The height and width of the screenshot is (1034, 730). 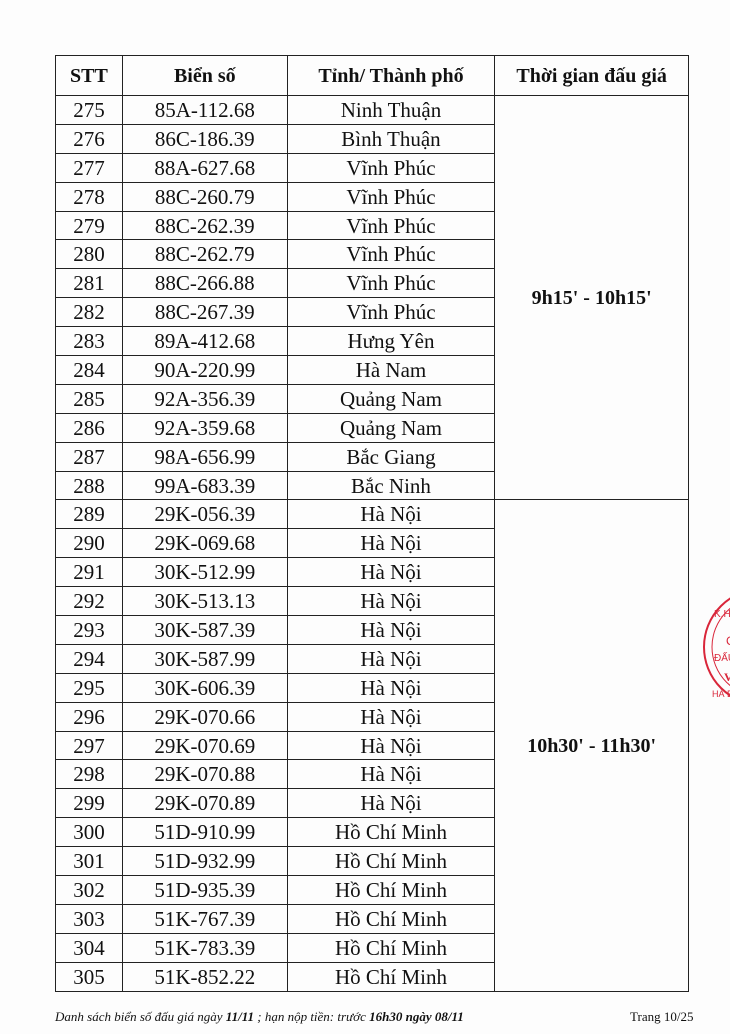 What do you see at coordinates (89, 110) in the screenshot?
I see `stt-cell: 275` at bounding box center [89, 110].